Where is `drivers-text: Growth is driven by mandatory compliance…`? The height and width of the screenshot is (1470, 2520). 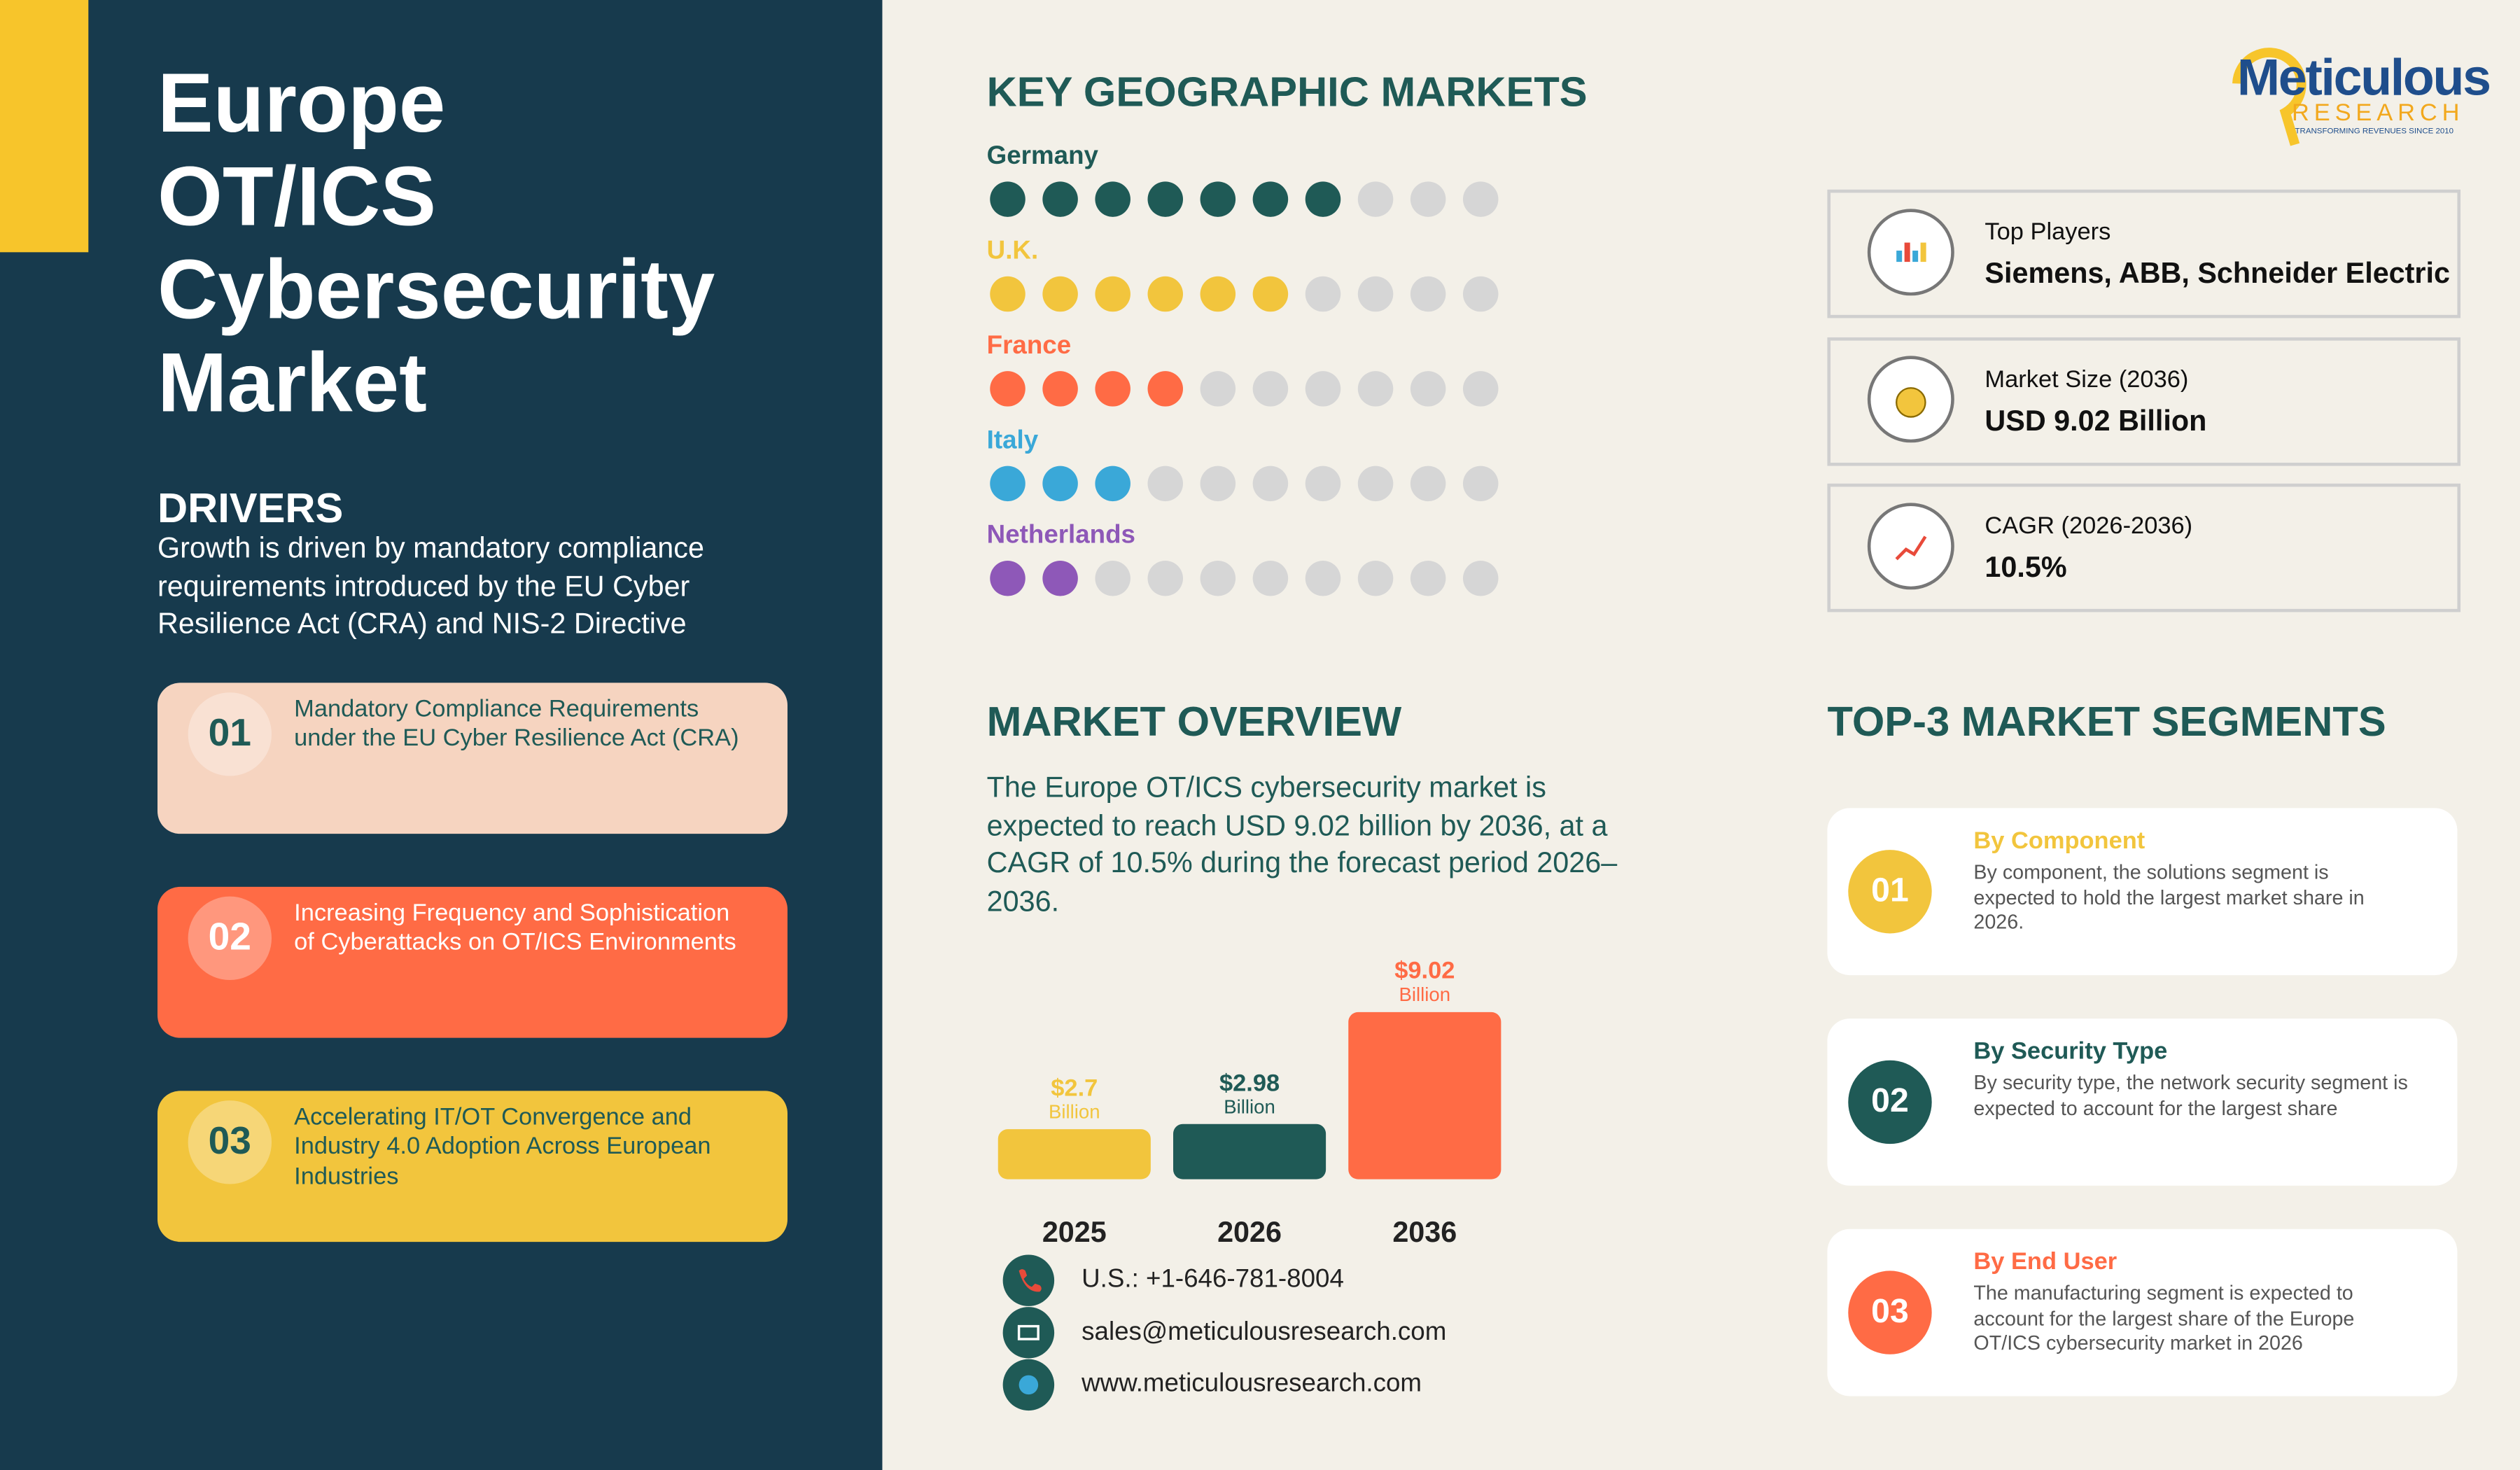 drivers-text: Growth is driven by mandatory compliance… is located at coordinates (430, 585).